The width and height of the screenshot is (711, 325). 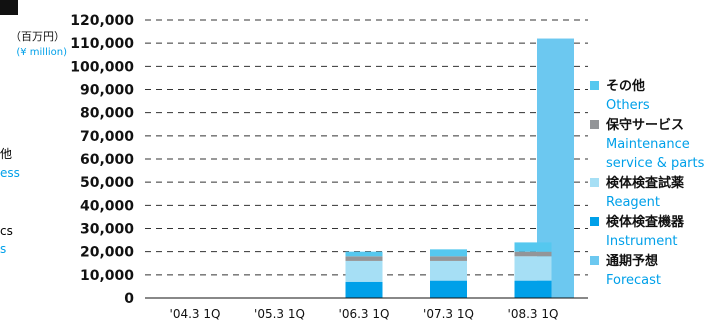 What do you see at coordinates (107, 160) in the screenshot?
I see `y-tick-label: 60,000` at bounding box center [107, 160].